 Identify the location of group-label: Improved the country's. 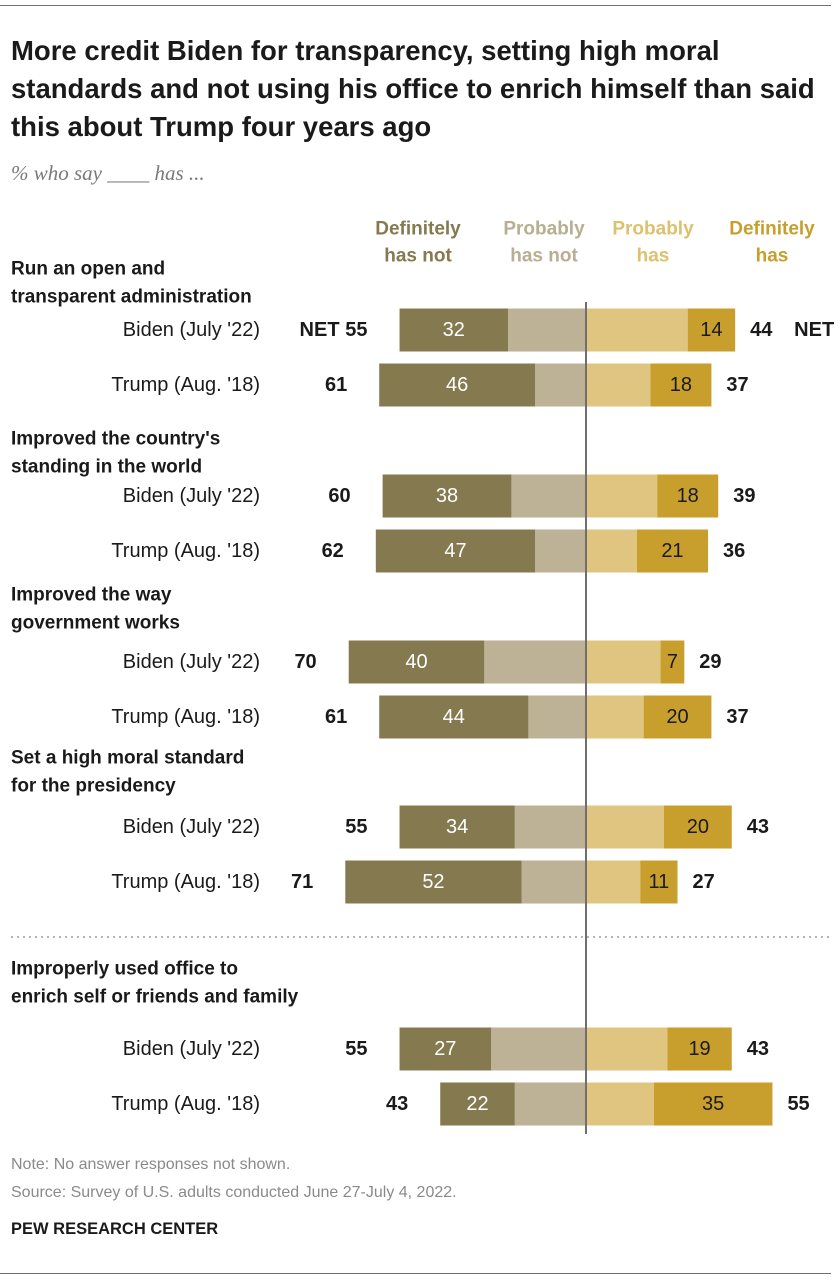
(115, 439).